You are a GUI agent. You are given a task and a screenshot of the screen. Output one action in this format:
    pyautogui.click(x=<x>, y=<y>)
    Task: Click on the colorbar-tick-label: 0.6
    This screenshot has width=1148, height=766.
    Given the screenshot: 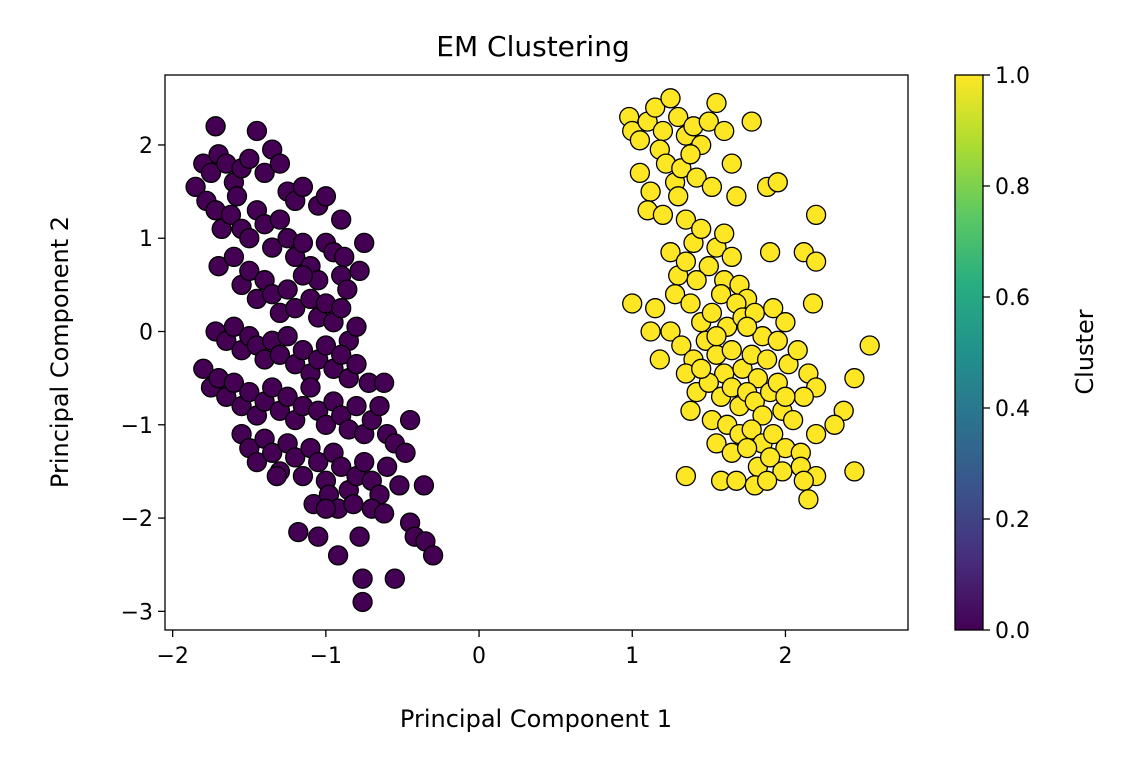 What is the action you would take?
    pyautogui.click(x=1012, y=298)
    